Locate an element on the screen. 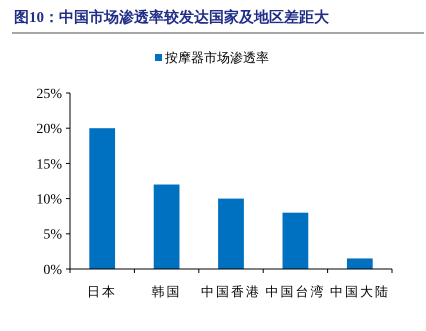 The image size is (426, 331). x-tick-label: 日本 is located at coordinates (102, 291).